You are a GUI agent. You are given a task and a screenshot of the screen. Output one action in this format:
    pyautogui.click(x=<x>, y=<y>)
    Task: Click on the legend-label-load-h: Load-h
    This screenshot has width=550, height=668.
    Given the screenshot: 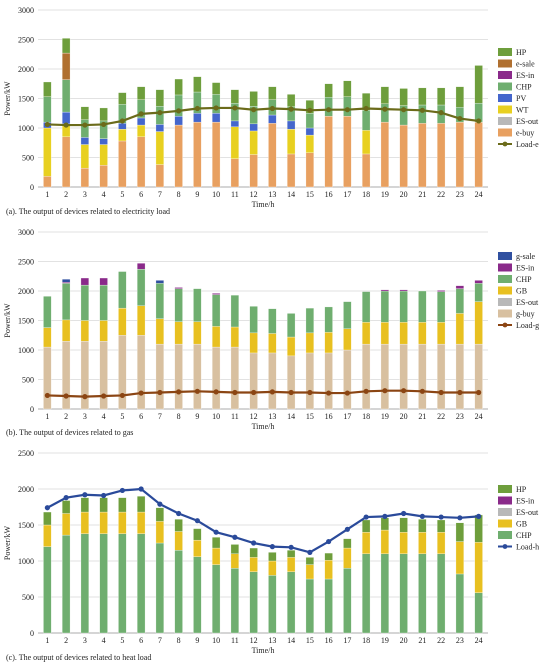 What is the action you would take?
    pyautogui.click(x=527, y=547)
    